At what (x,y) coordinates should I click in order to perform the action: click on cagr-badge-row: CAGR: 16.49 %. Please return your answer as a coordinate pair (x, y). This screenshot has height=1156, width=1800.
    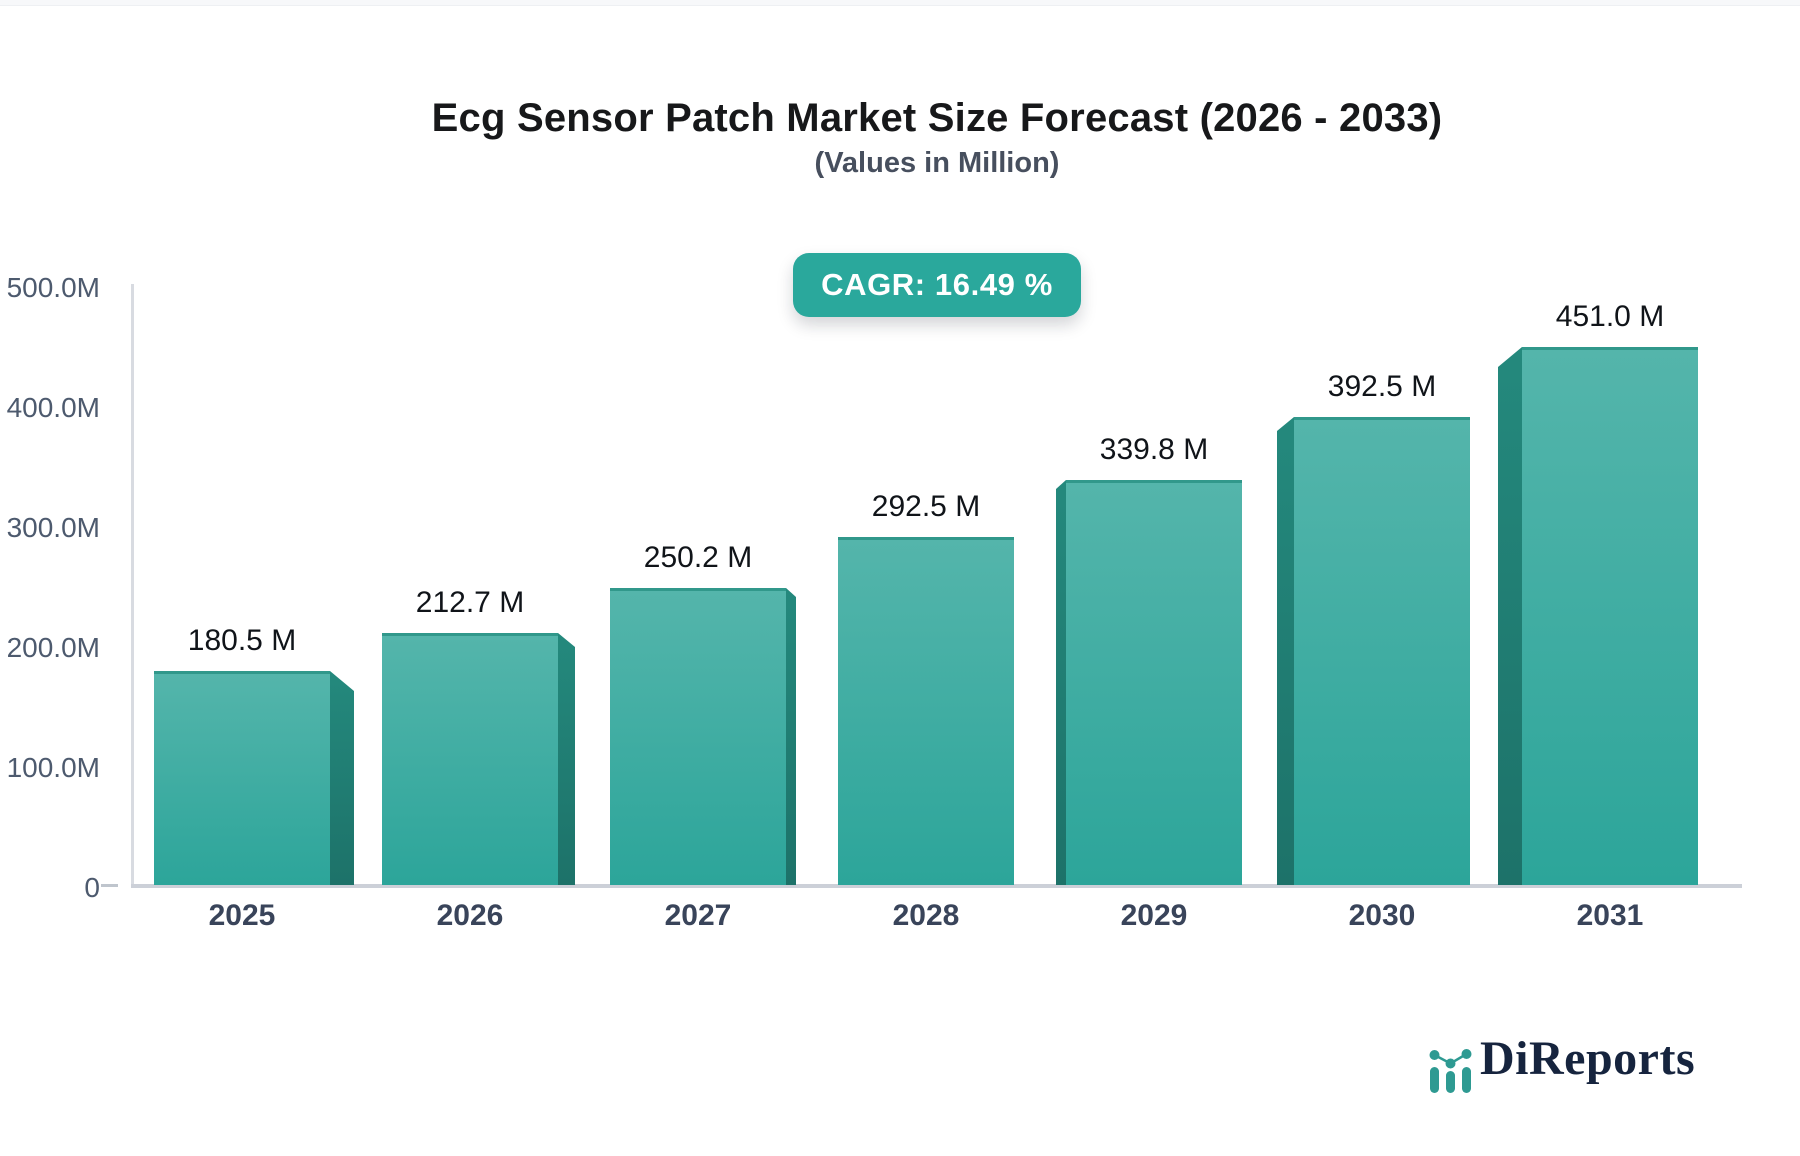
    Looking at the image, I should click on (937, 285).